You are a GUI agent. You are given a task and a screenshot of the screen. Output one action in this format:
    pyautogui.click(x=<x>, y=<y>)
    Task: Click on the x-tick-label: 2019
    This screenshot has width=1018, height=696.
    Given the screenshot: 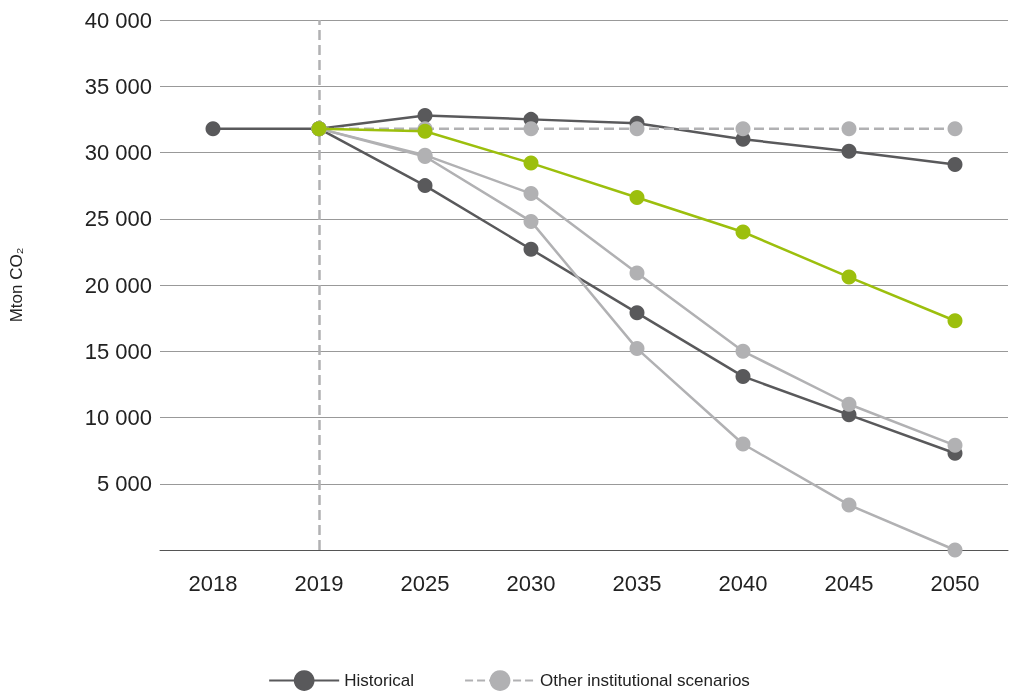 What is the action you would take?
    pyautogui.click(x=319, y=583)
    